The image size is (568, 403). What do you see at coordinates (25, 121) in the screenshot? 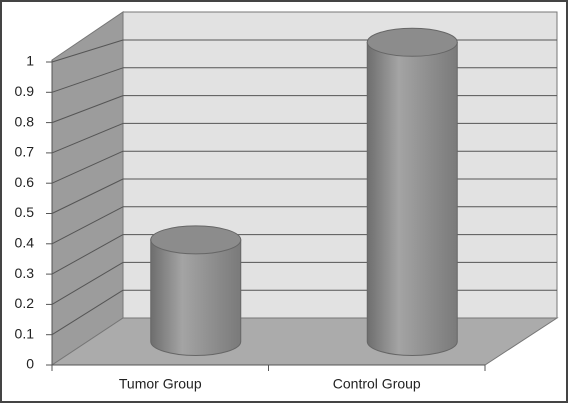
I see `y-tick-label: 0.8` at bounding box center [25, 121].